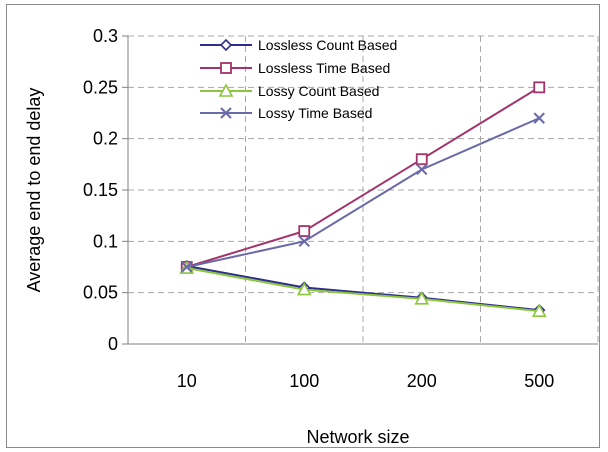 The height and width of the screenshot is (452, 608). I want to click on y-tick-label: 0, so click(113, 344).